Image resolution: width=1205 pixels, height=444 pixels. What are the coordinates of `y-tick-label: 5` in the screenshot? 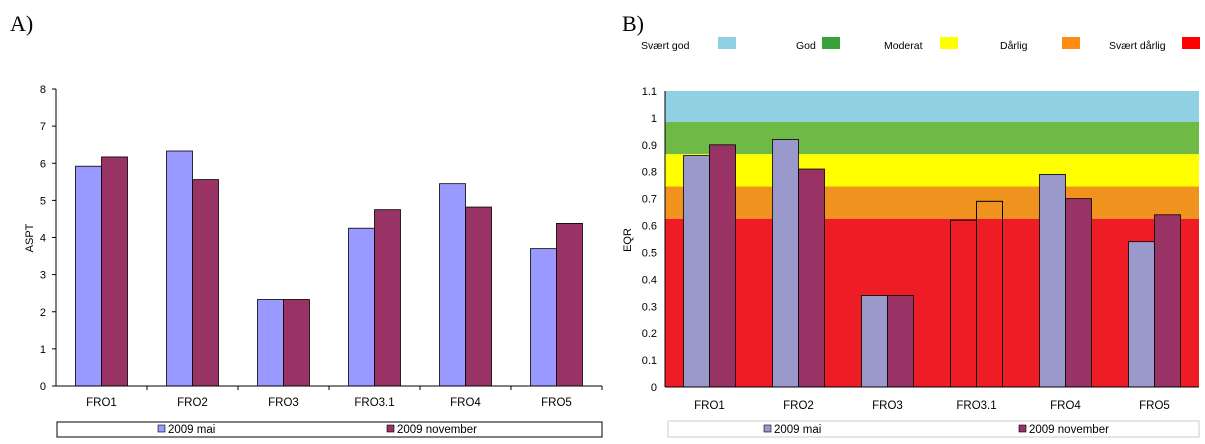 It's located at (43, 201).